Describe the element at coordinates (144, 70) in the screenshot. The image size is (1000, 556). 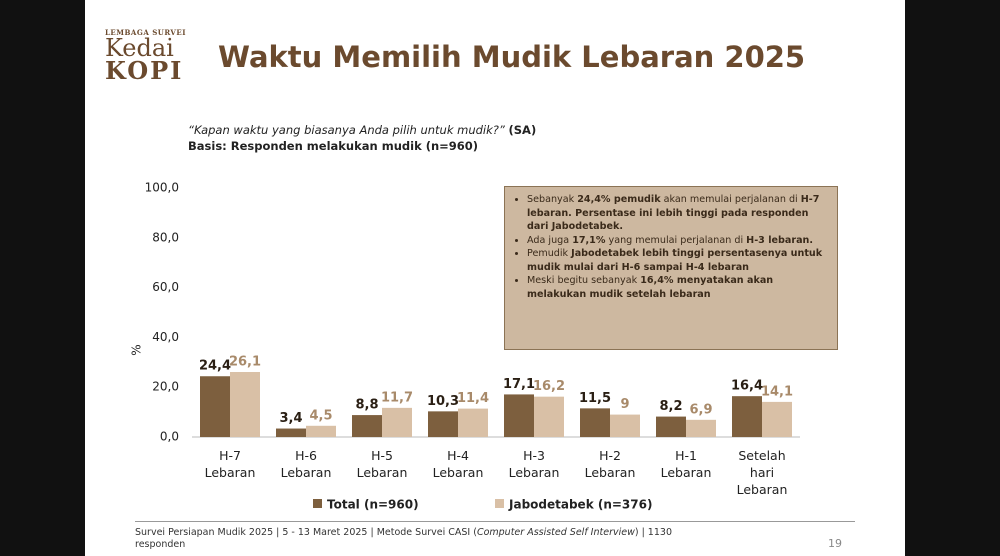
I see `logo-name: KOPI` at that location.